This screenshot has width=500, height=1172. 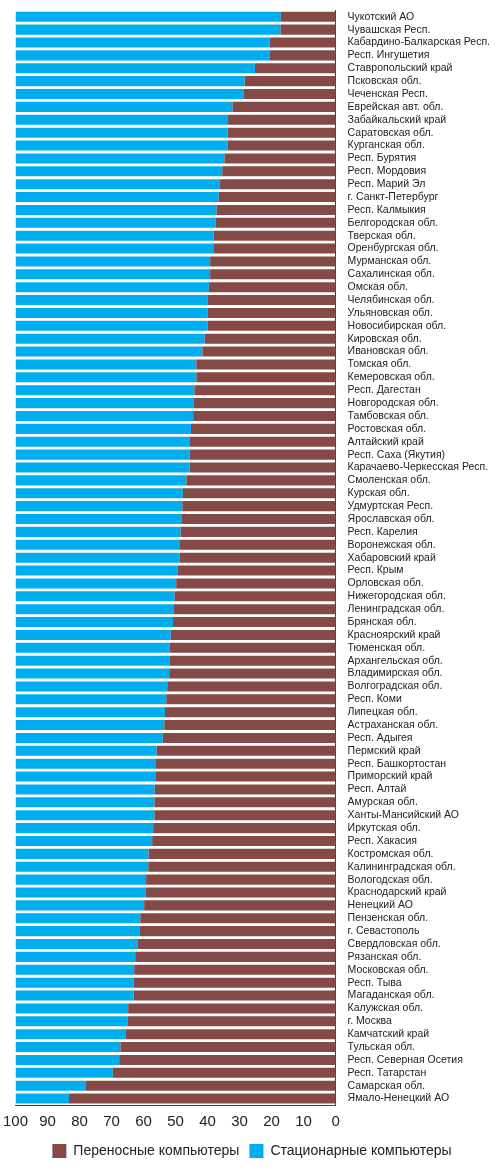 What do you see at coordinates (388, 414) in the screenshot?
I see `y-tick-label: Тамбовская обл.` at bounding box center [388, 414].